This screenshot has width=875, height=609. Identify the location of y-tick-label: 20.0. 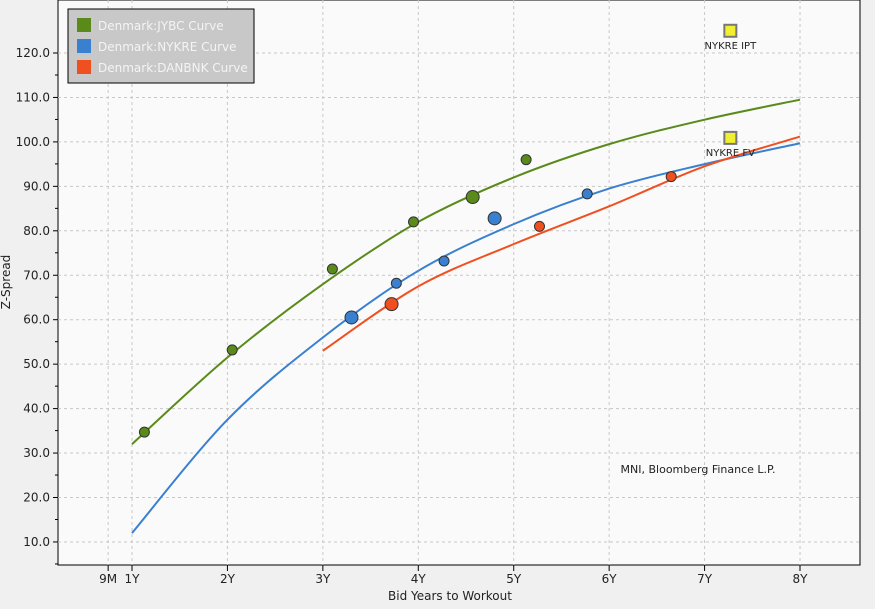
(36, 498).